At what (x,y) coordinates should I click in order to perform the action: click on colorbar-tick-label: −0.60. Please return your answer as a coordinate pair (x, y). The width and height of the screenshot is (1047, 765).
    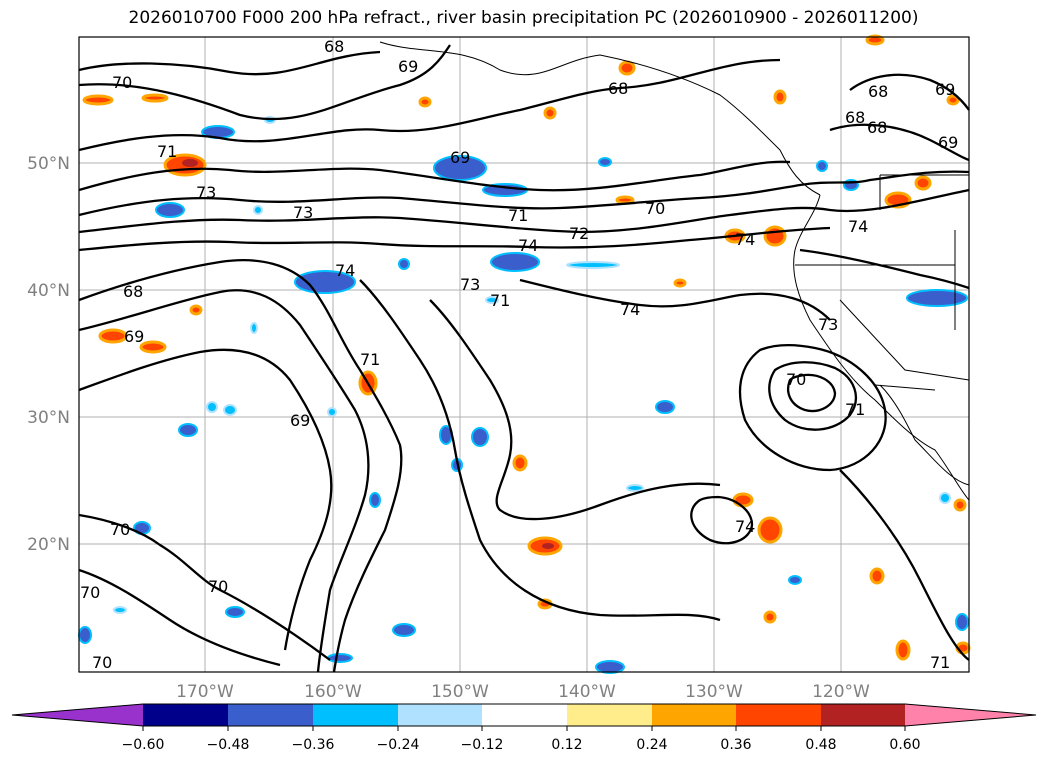
    Looking at the image, I should click on (143, 745).